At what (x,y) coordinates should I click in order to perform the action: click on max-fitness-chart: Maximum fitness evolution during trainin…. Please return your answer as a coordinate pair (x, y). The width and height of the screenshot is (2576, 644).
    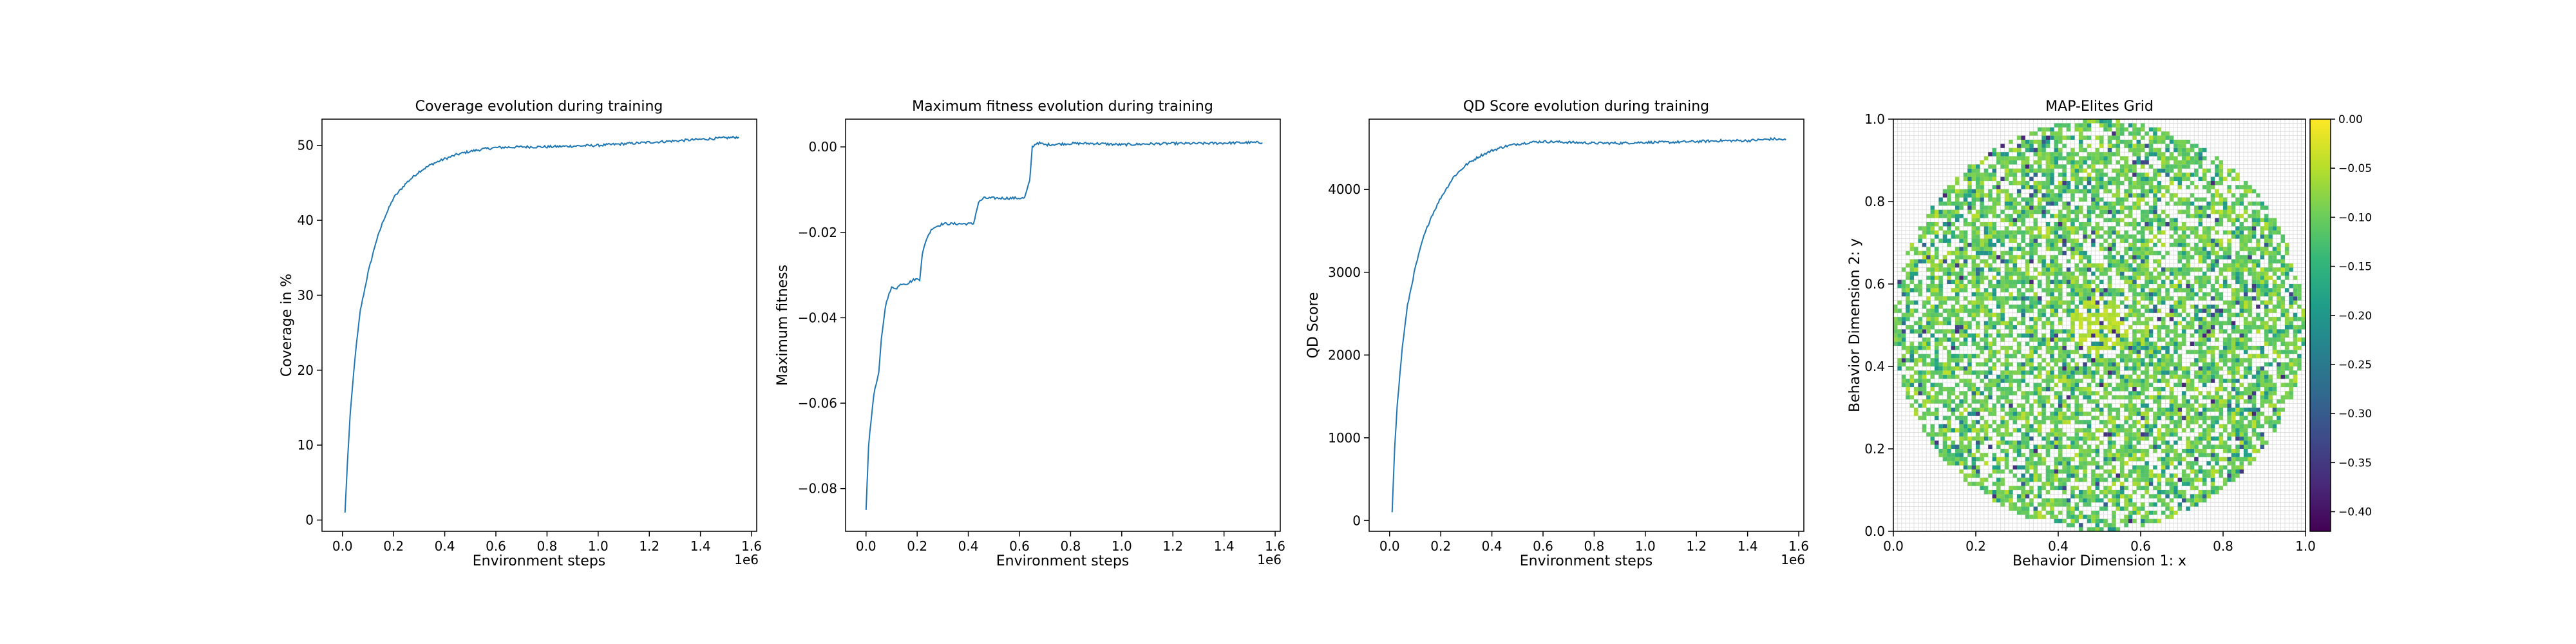
    Looking at the image, I should click on (1030, 334).